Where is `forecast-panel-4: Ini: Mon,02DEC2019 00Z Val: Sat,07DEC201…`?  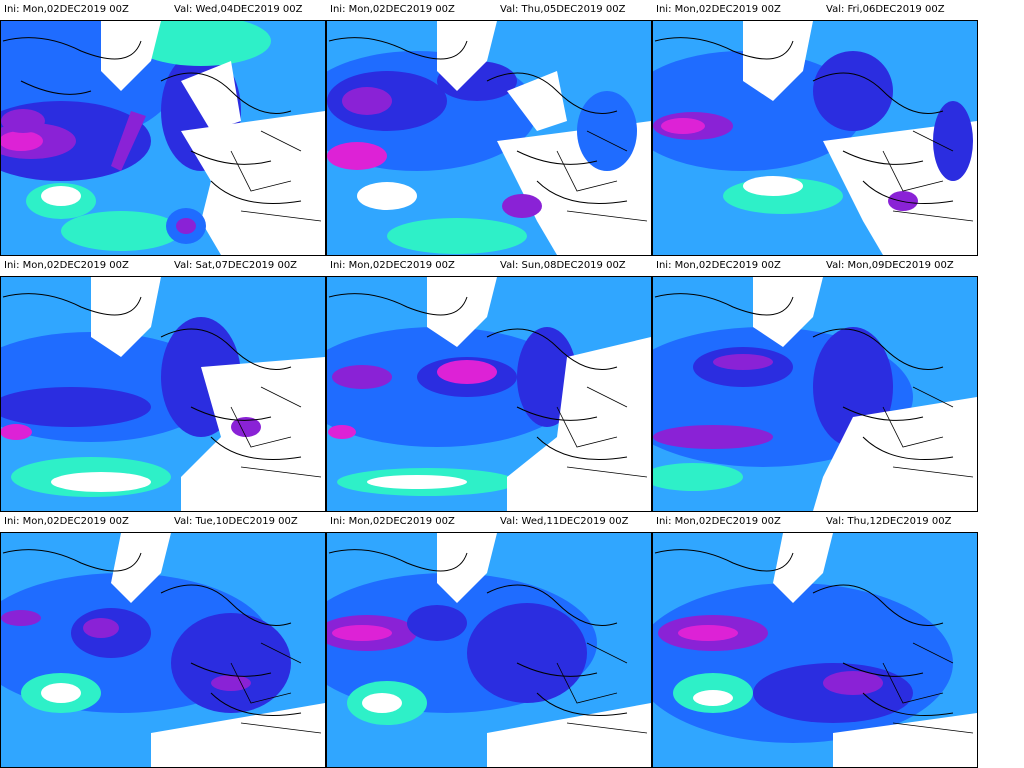 forecast-panel-4: Ini: Mon,02DEC2019 00Z Val: Sat,07DEC201… is located at coordinates (163, 384).